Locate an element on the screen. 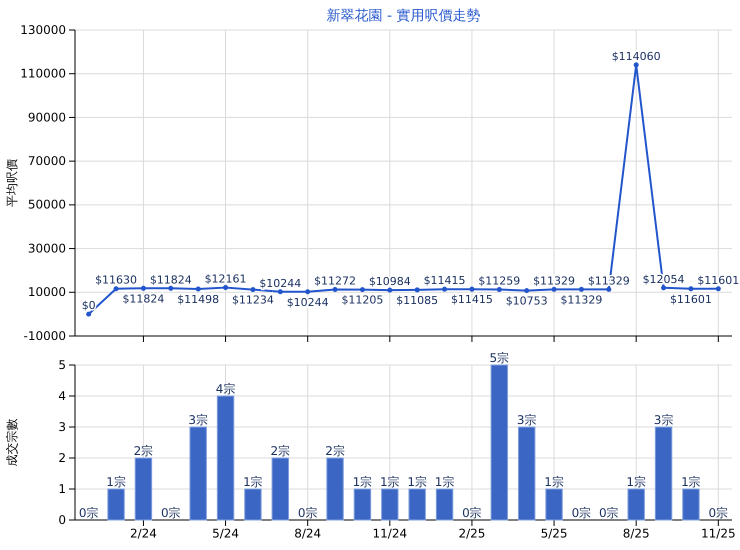 Image resolution: width=740 pixels, height=550 pixels. x-tick-label: 11/24 is located at coordinates (390, 533).